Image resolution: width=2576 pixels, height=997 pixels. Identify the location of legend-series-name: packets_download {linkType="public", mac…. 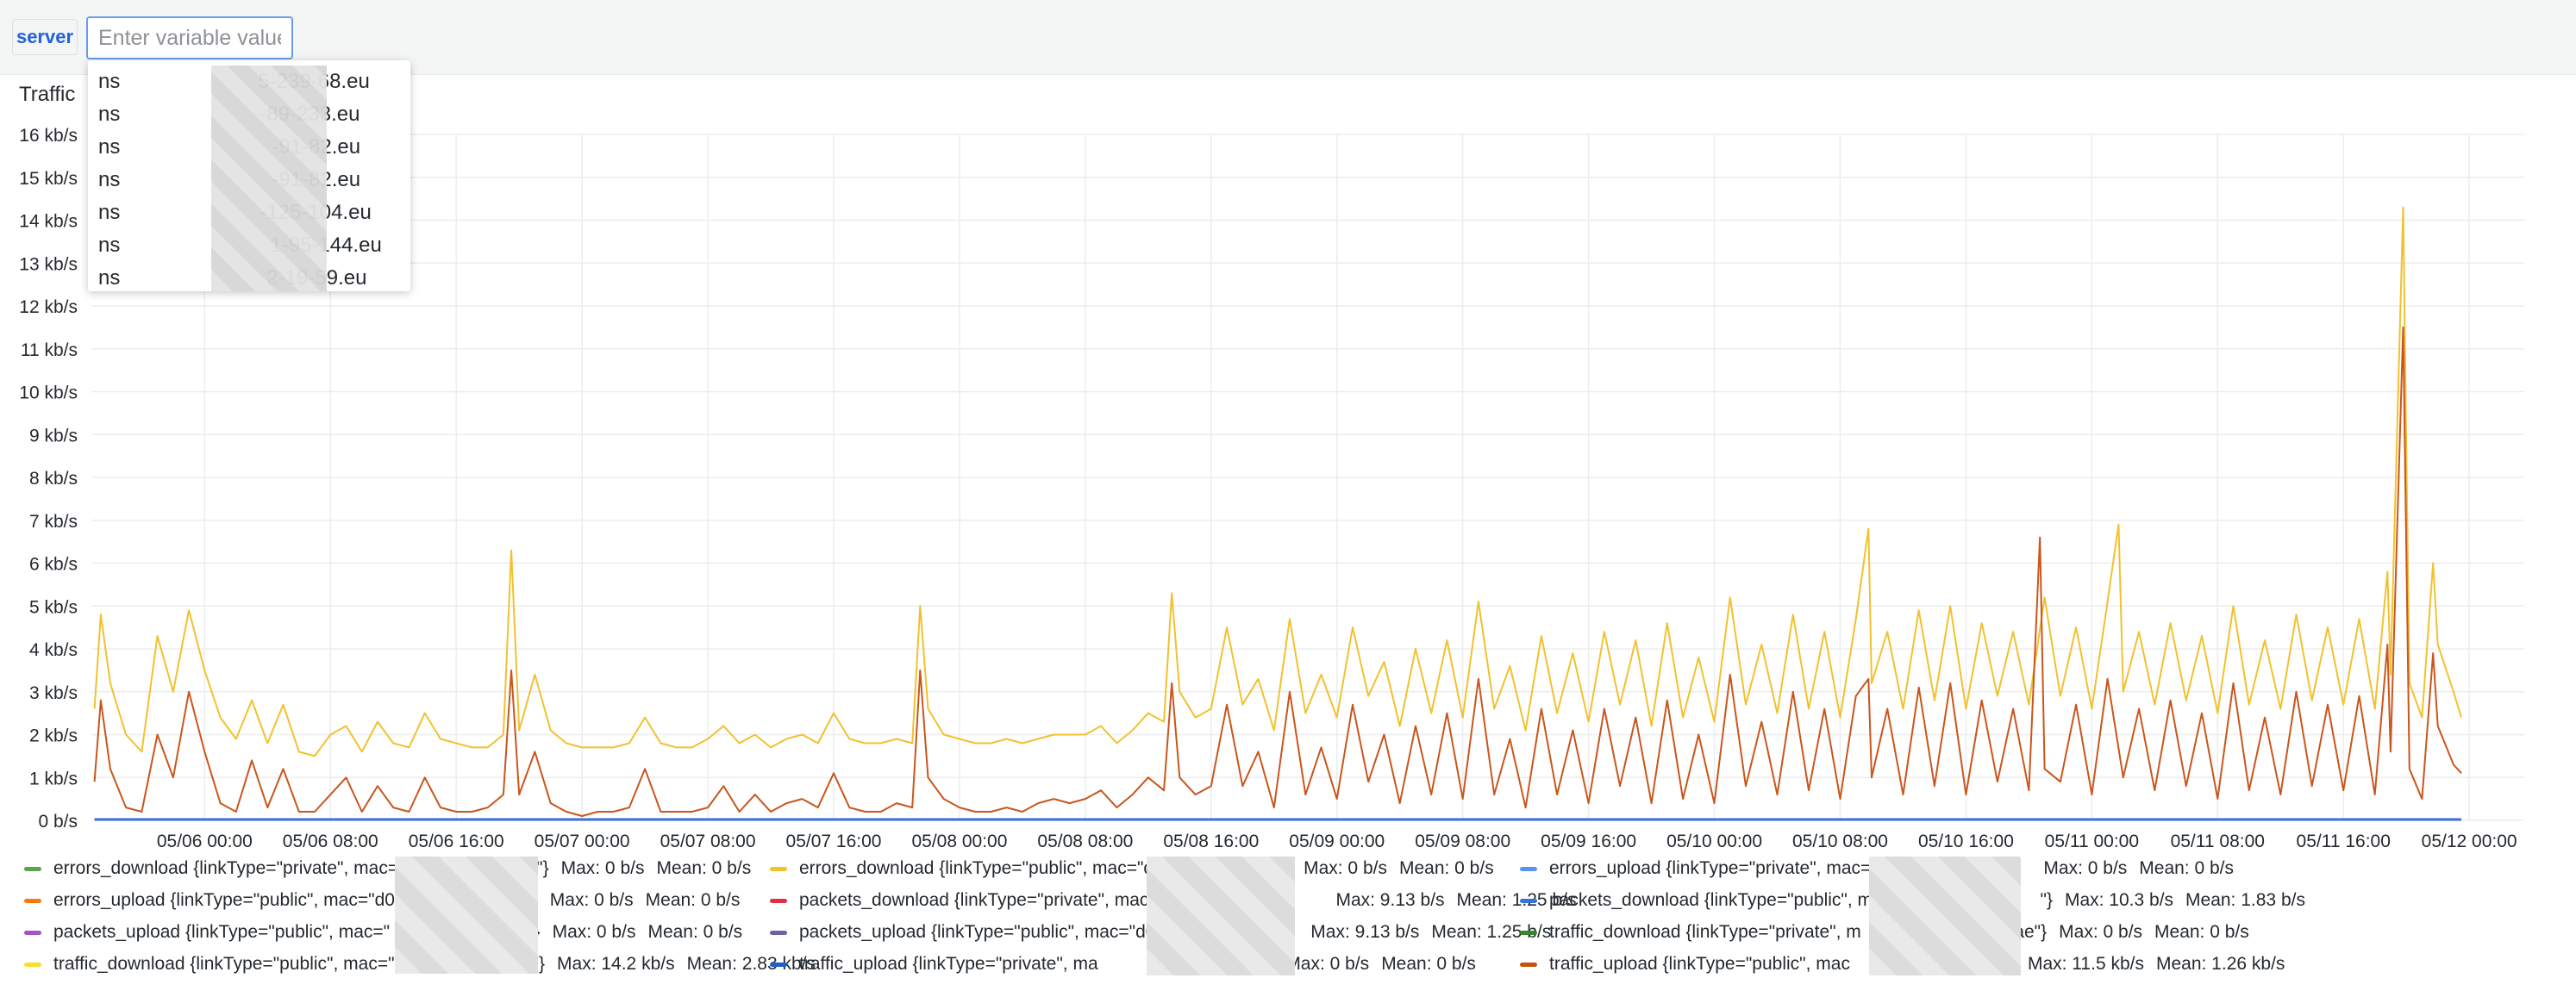
(1726, 900).